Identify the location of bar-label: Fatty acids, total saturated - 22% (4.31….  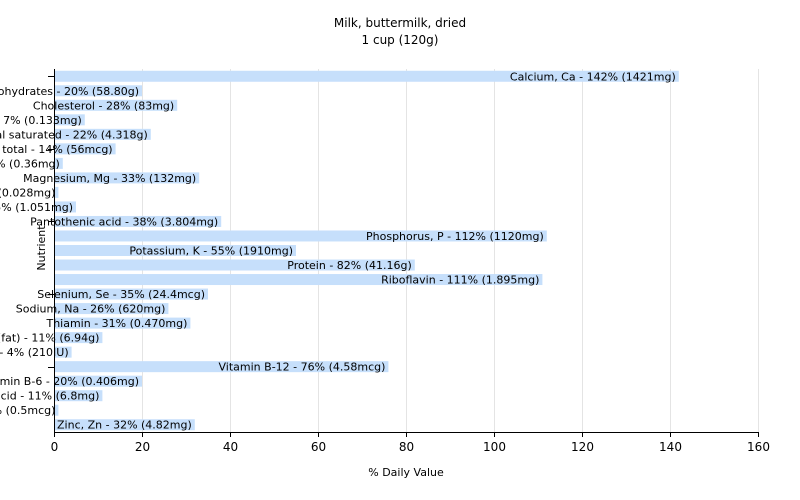
(74, 134).